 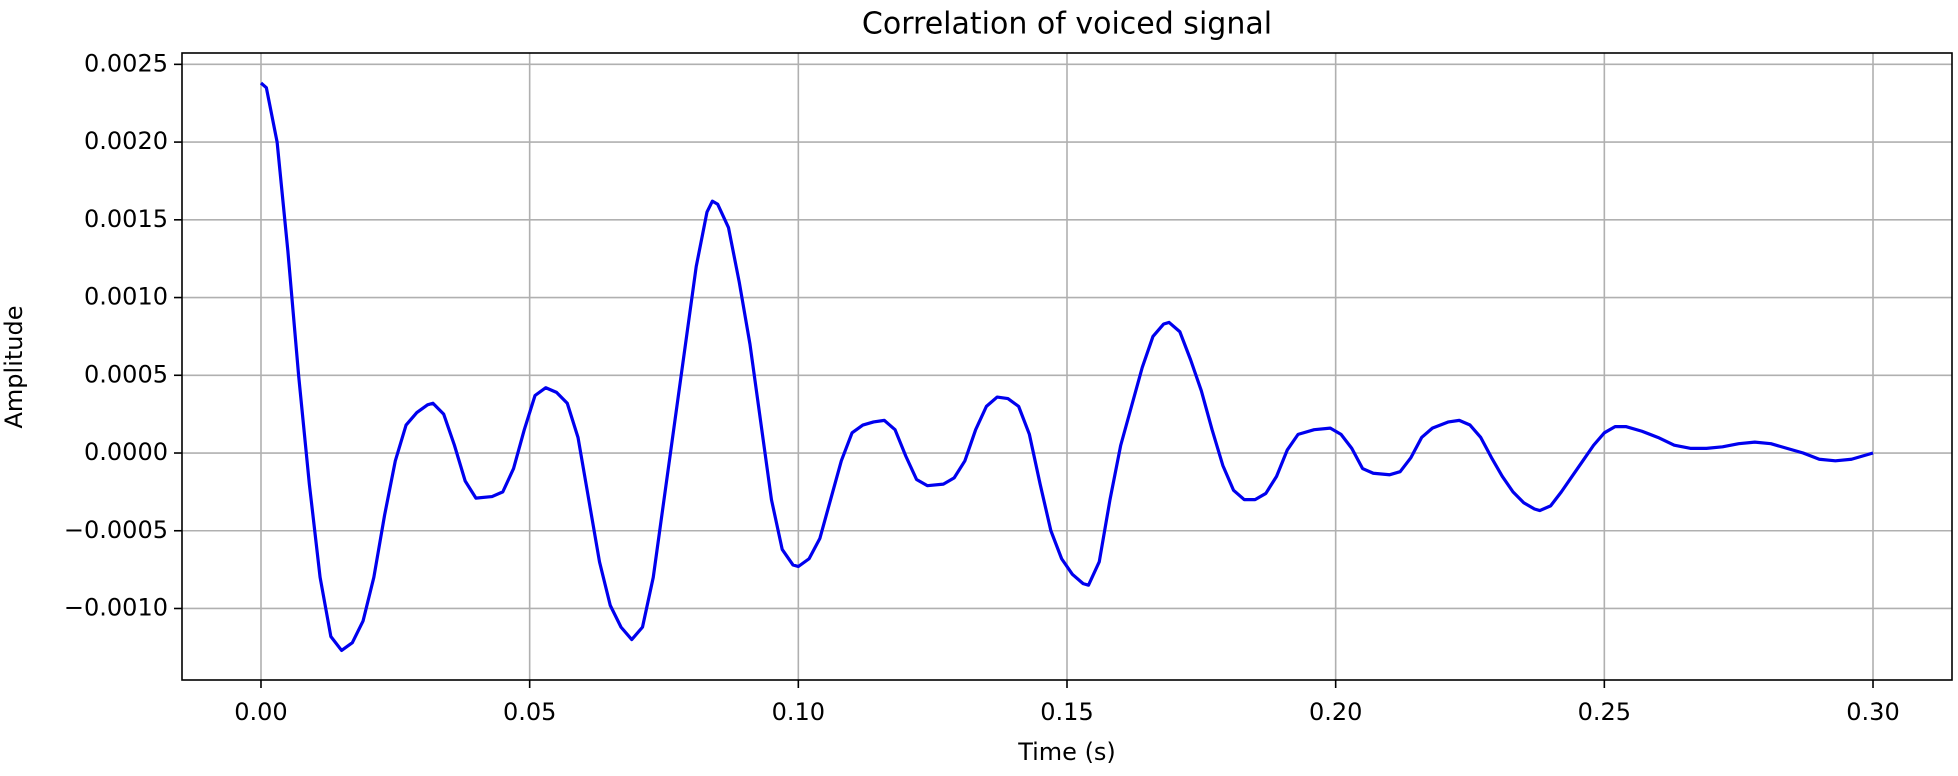 I want to click on x-tick-label: 0.20, so click(x=1335, y=712).